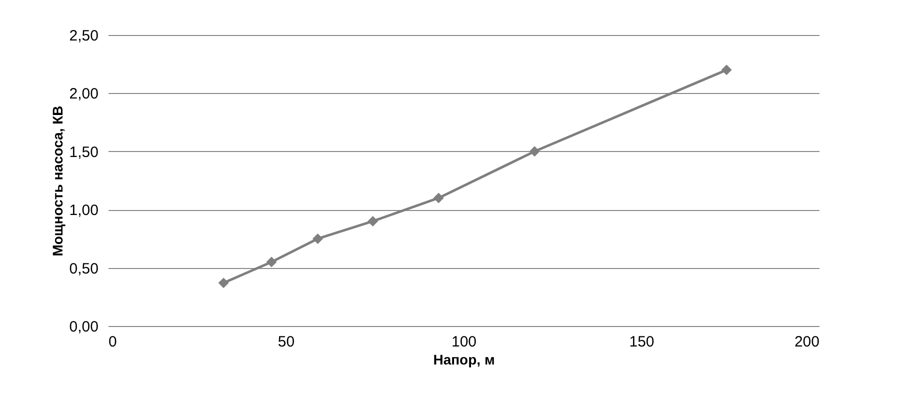  Describe the element at coordinates (807, 342) in the screenshot. I see `x-tick-label: 200` at that location.